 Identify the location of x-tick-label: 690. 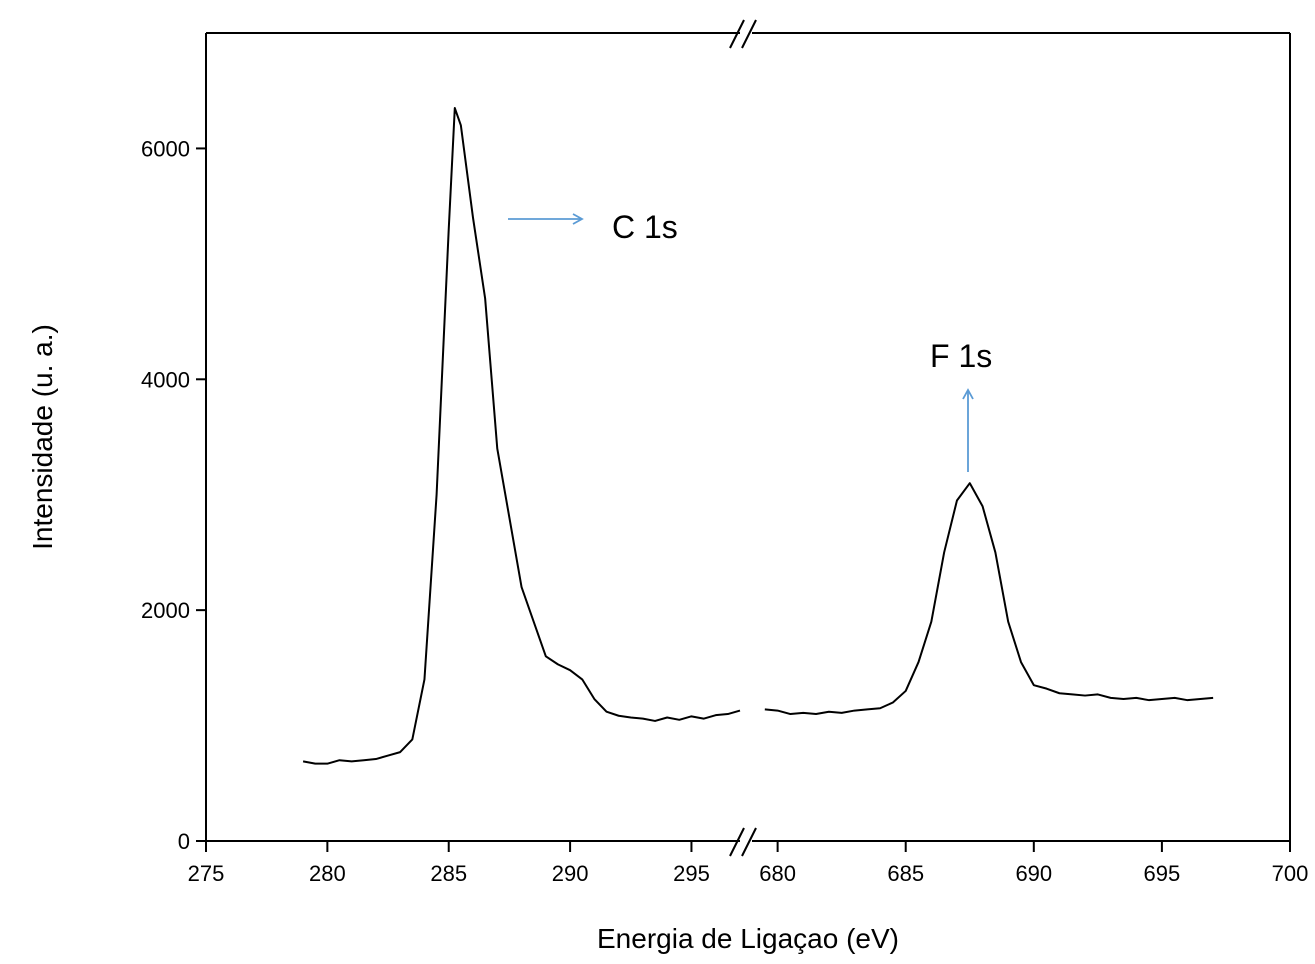
(1033, 873).